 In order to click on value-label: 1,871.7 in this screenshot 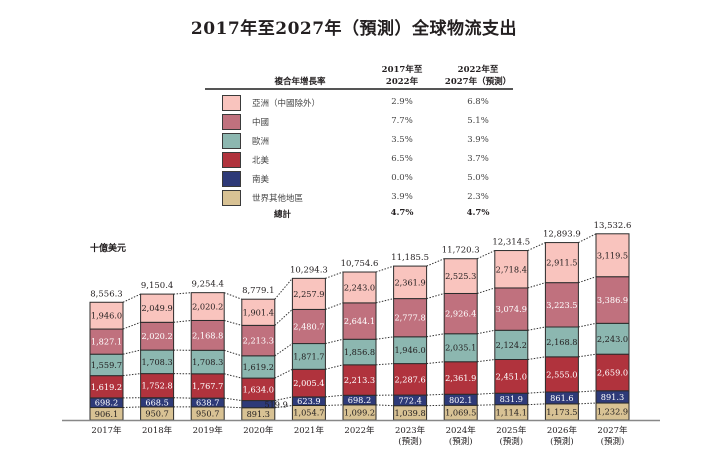, I will do `click(308, 356)`.